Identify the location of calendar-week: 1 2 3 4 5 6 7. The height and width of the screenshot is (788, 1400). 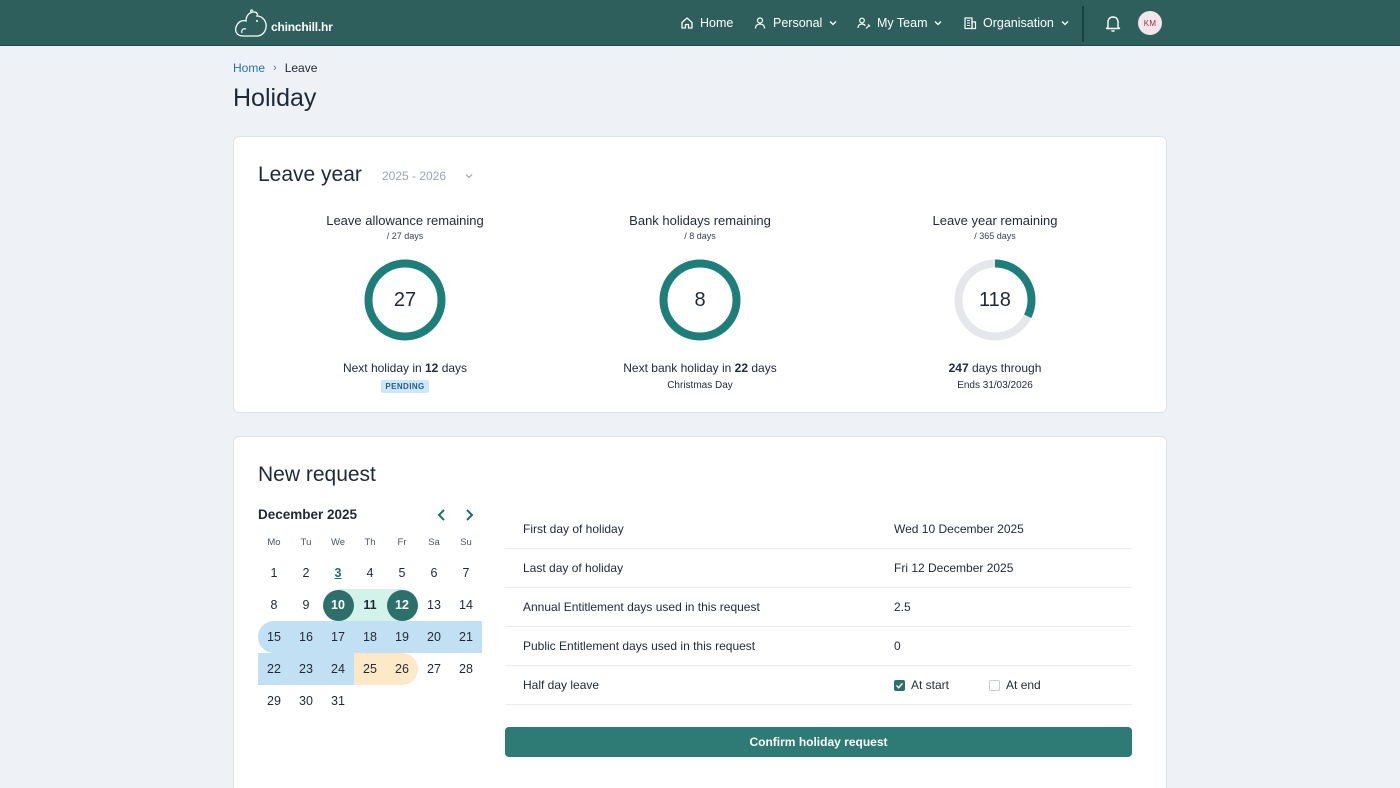
(370, 573).